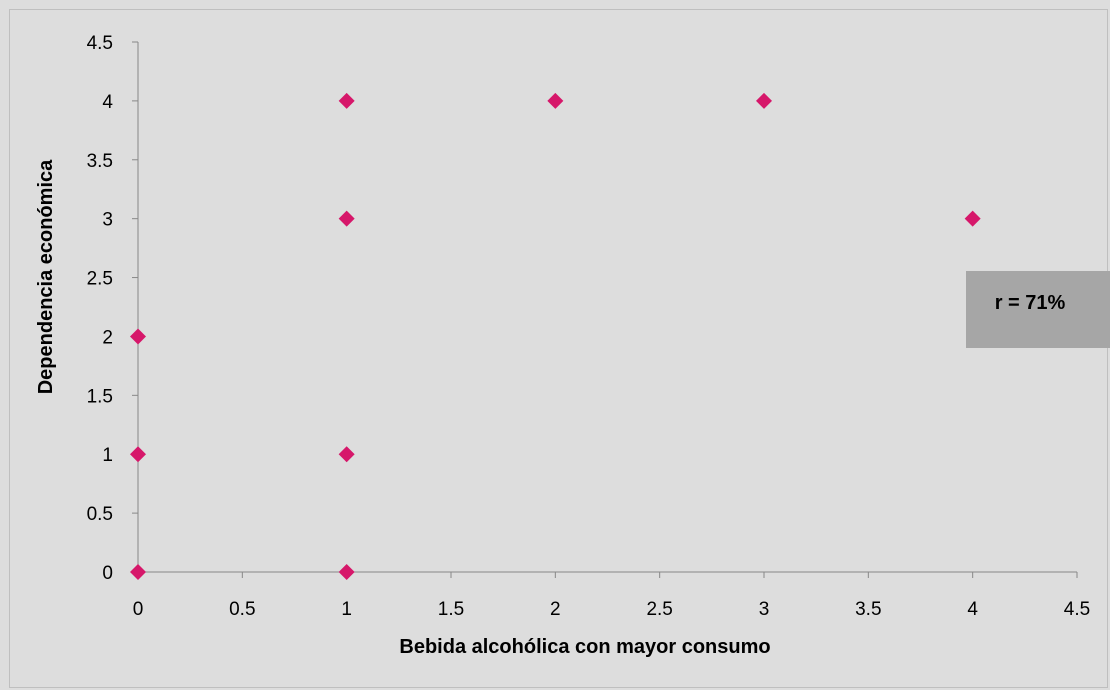 The height and width of the screenshot is (695, 1110). I want to click on x-axis-label: Bebida alcohólica con mayor consumo, so click(584, 647).